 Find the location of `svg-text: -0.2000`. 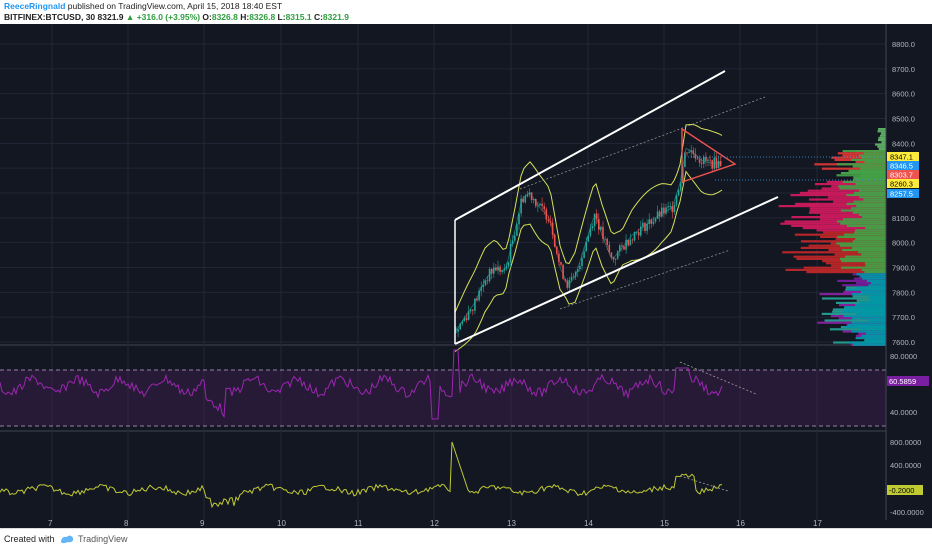

svg-text: -0.2000 is located at coordinates (901, 490).